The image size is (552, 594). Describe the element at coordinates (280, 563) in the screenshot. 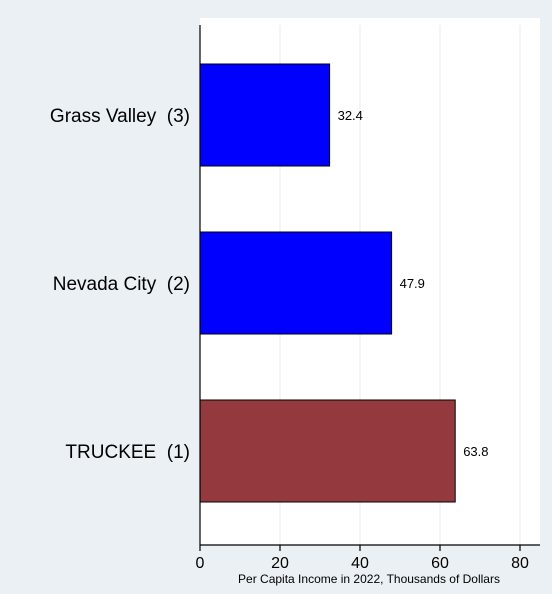

I see `x-tick-label: 20` at that location.